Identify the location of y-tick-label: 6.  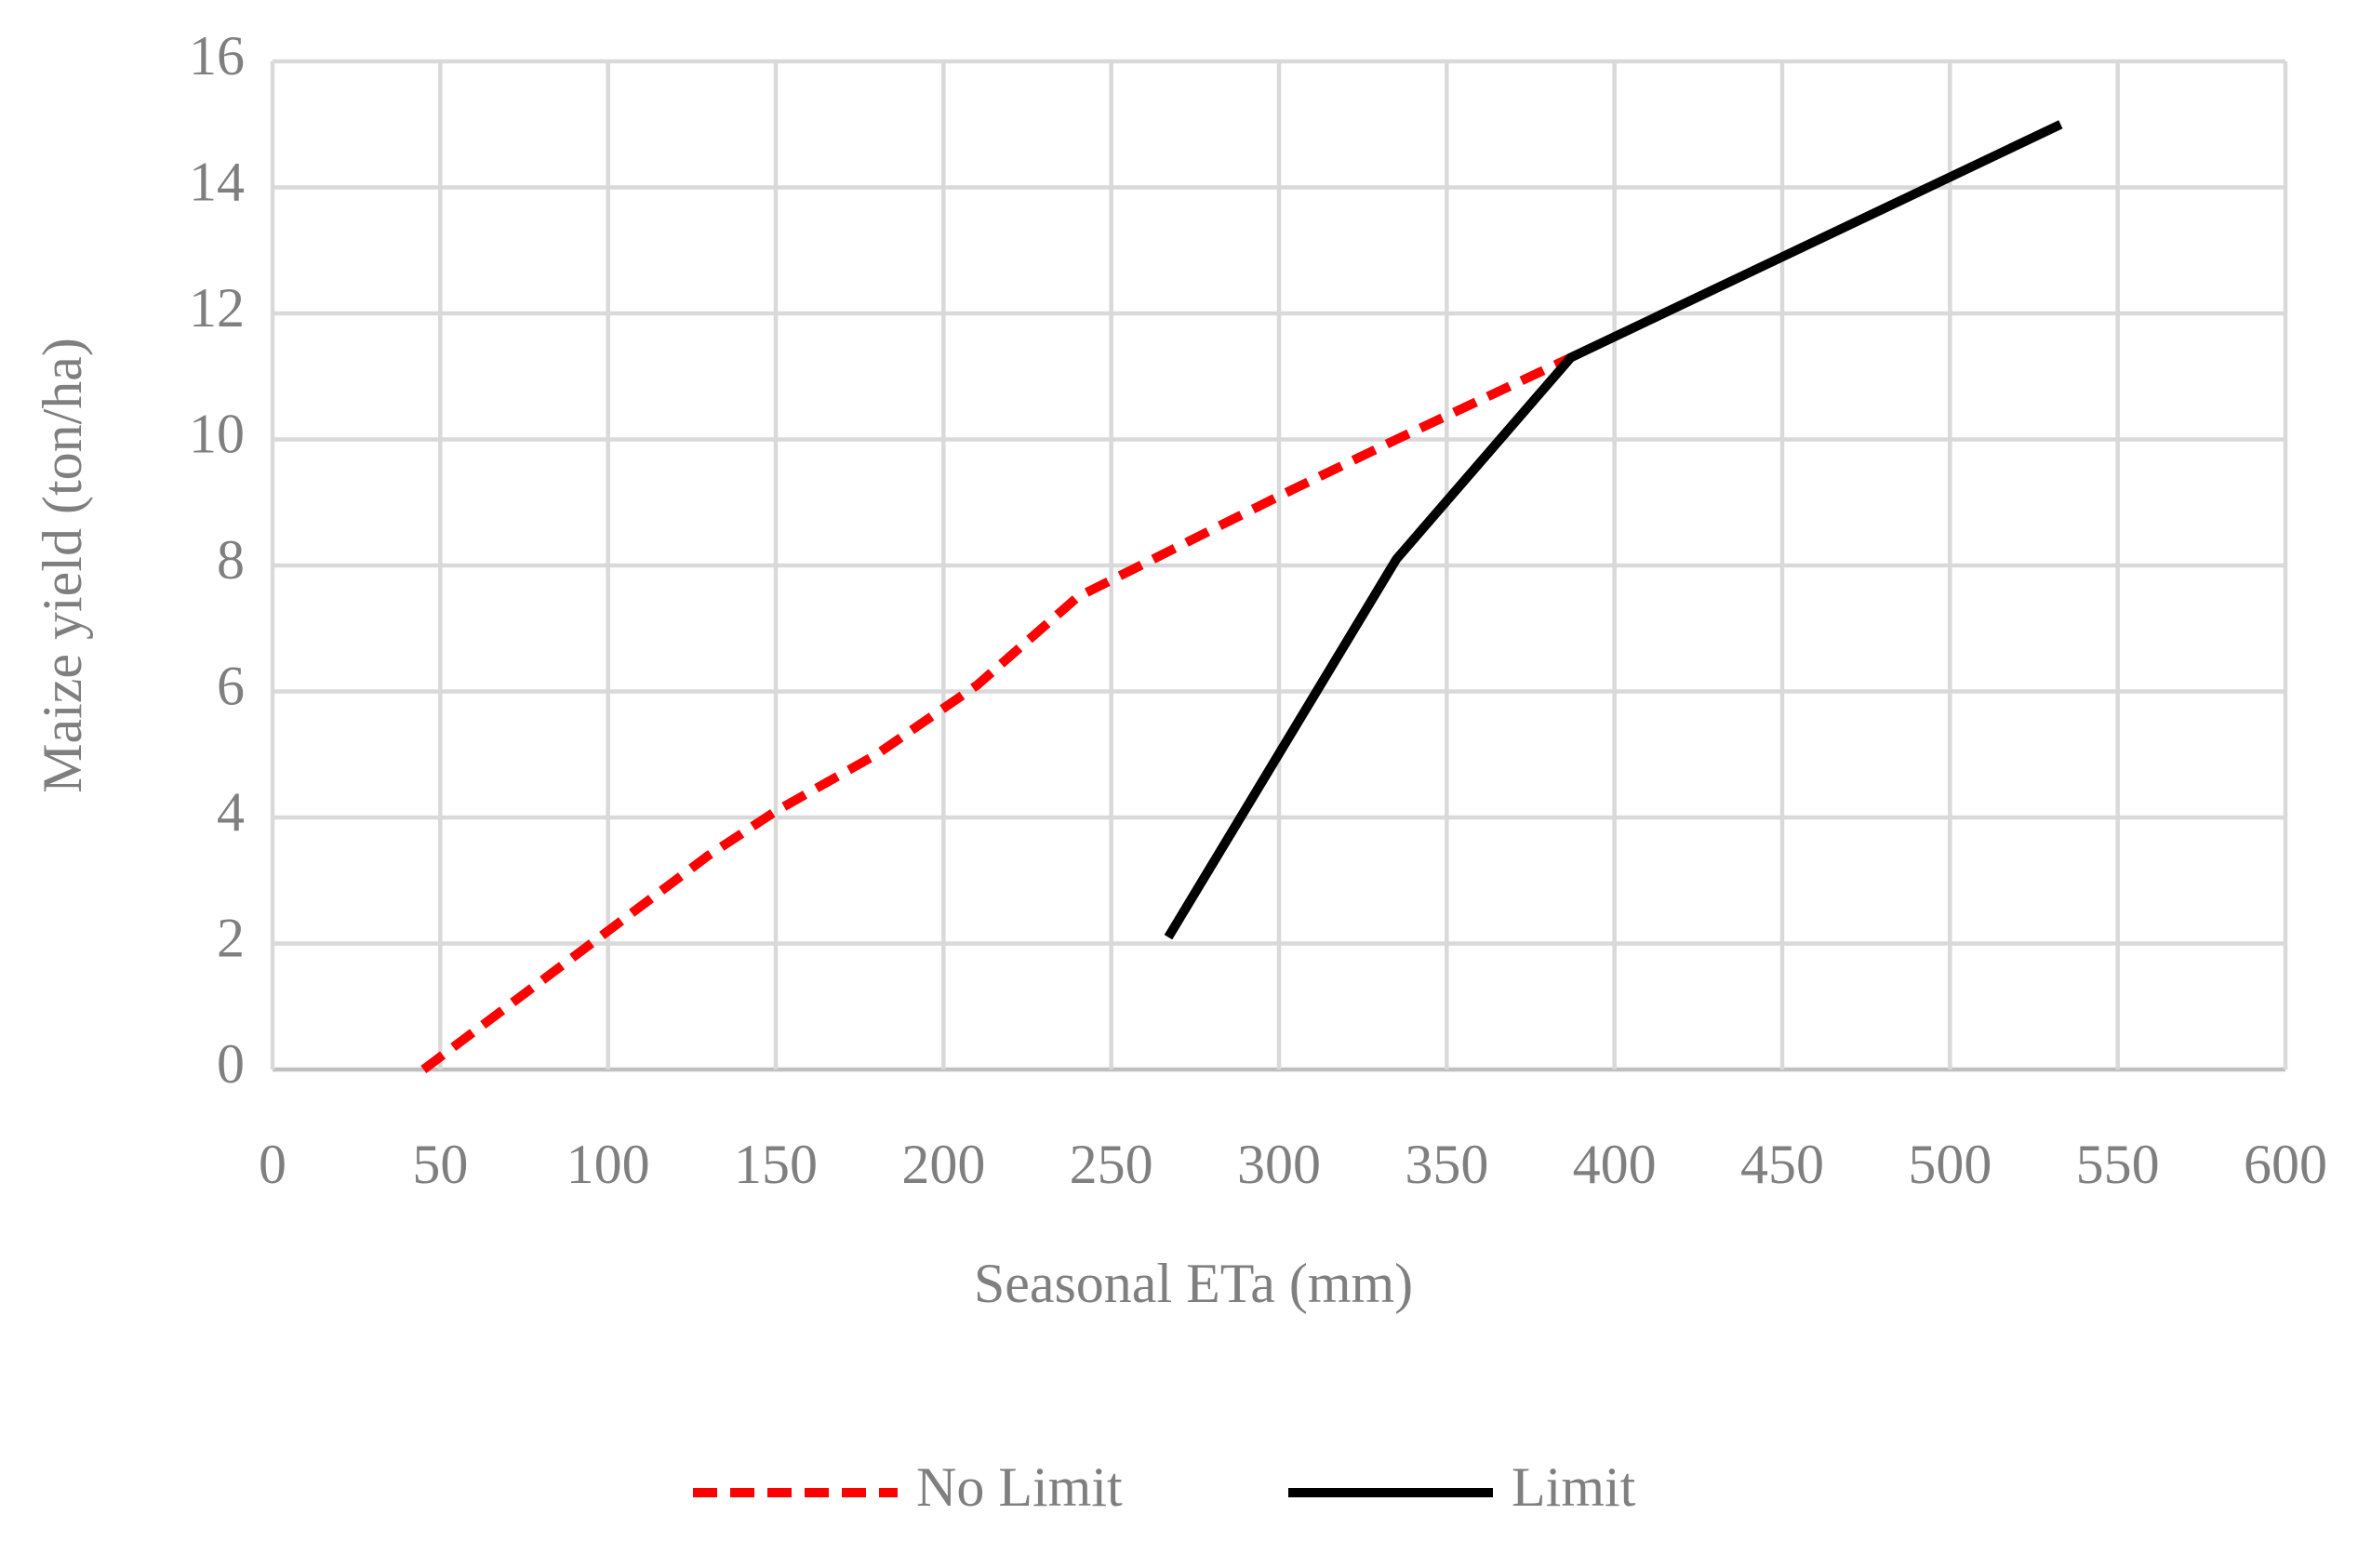
(231, 685).